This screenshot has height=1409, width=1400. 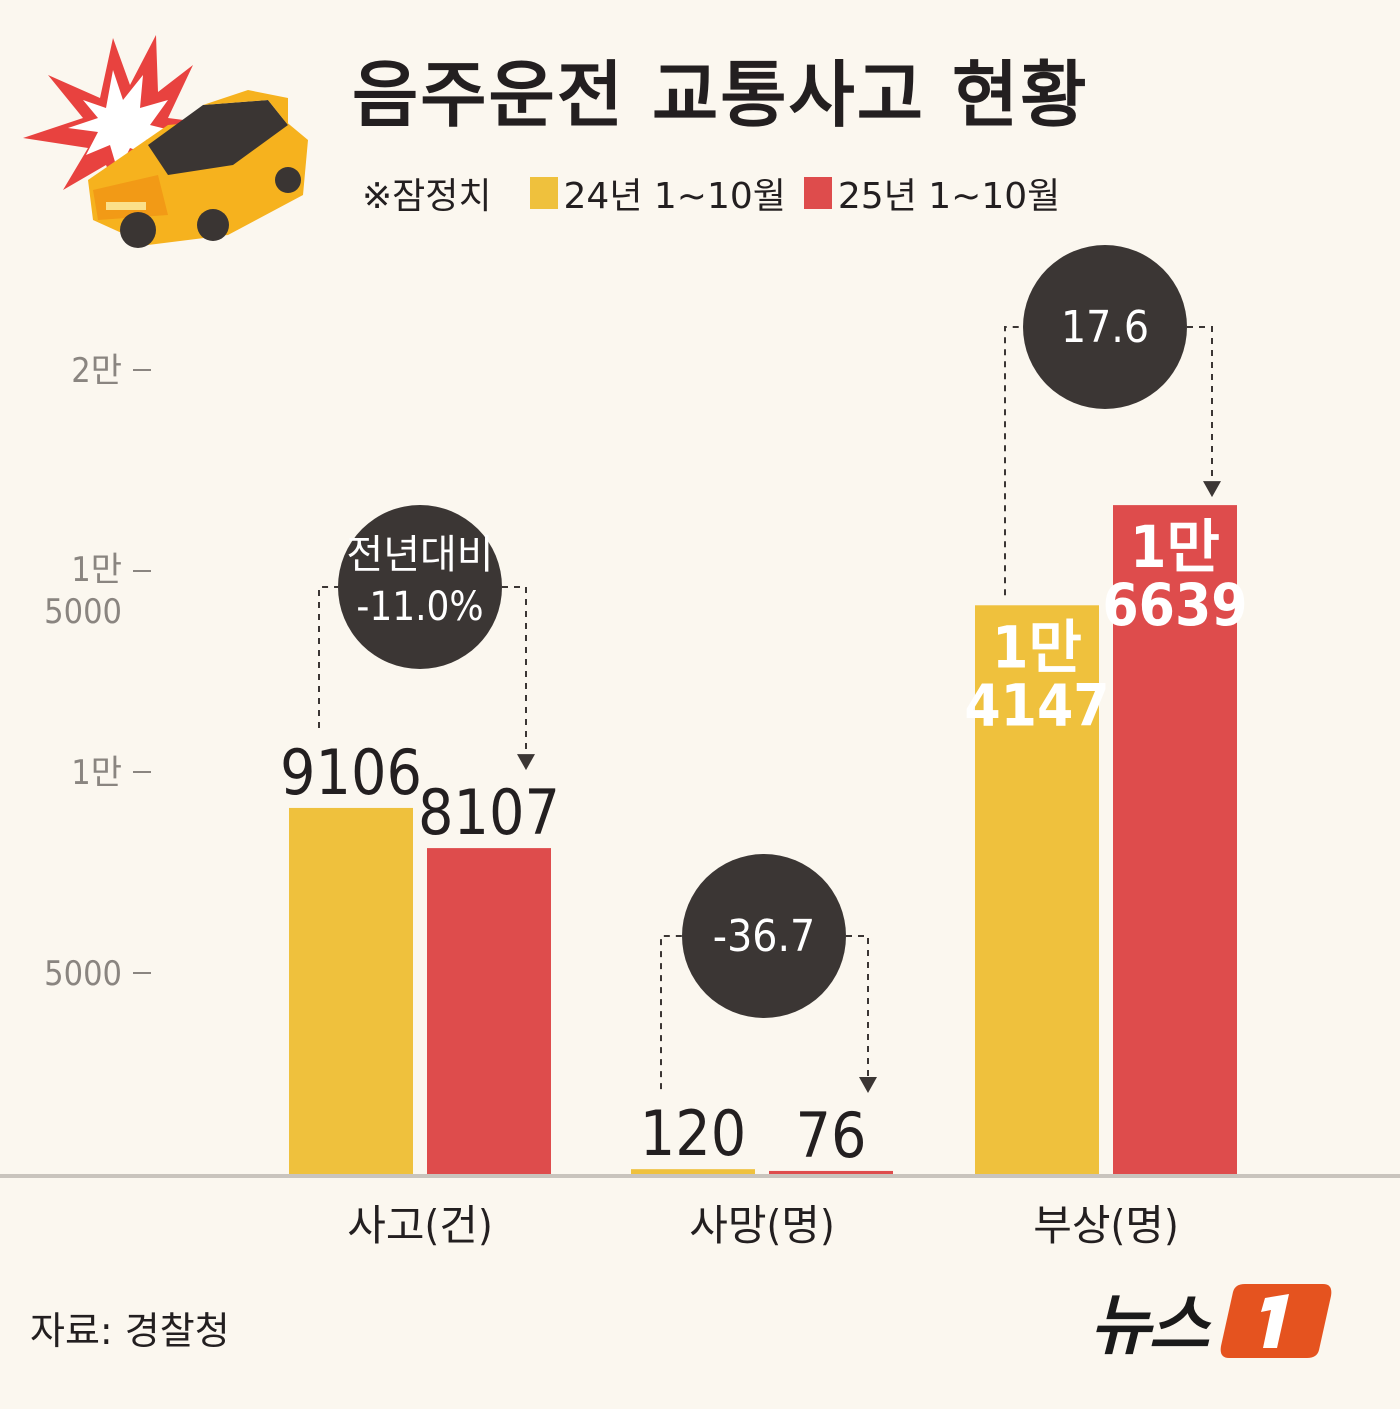 I want to click on provisional-note: ※잠정치, so click(x=427, y=196).